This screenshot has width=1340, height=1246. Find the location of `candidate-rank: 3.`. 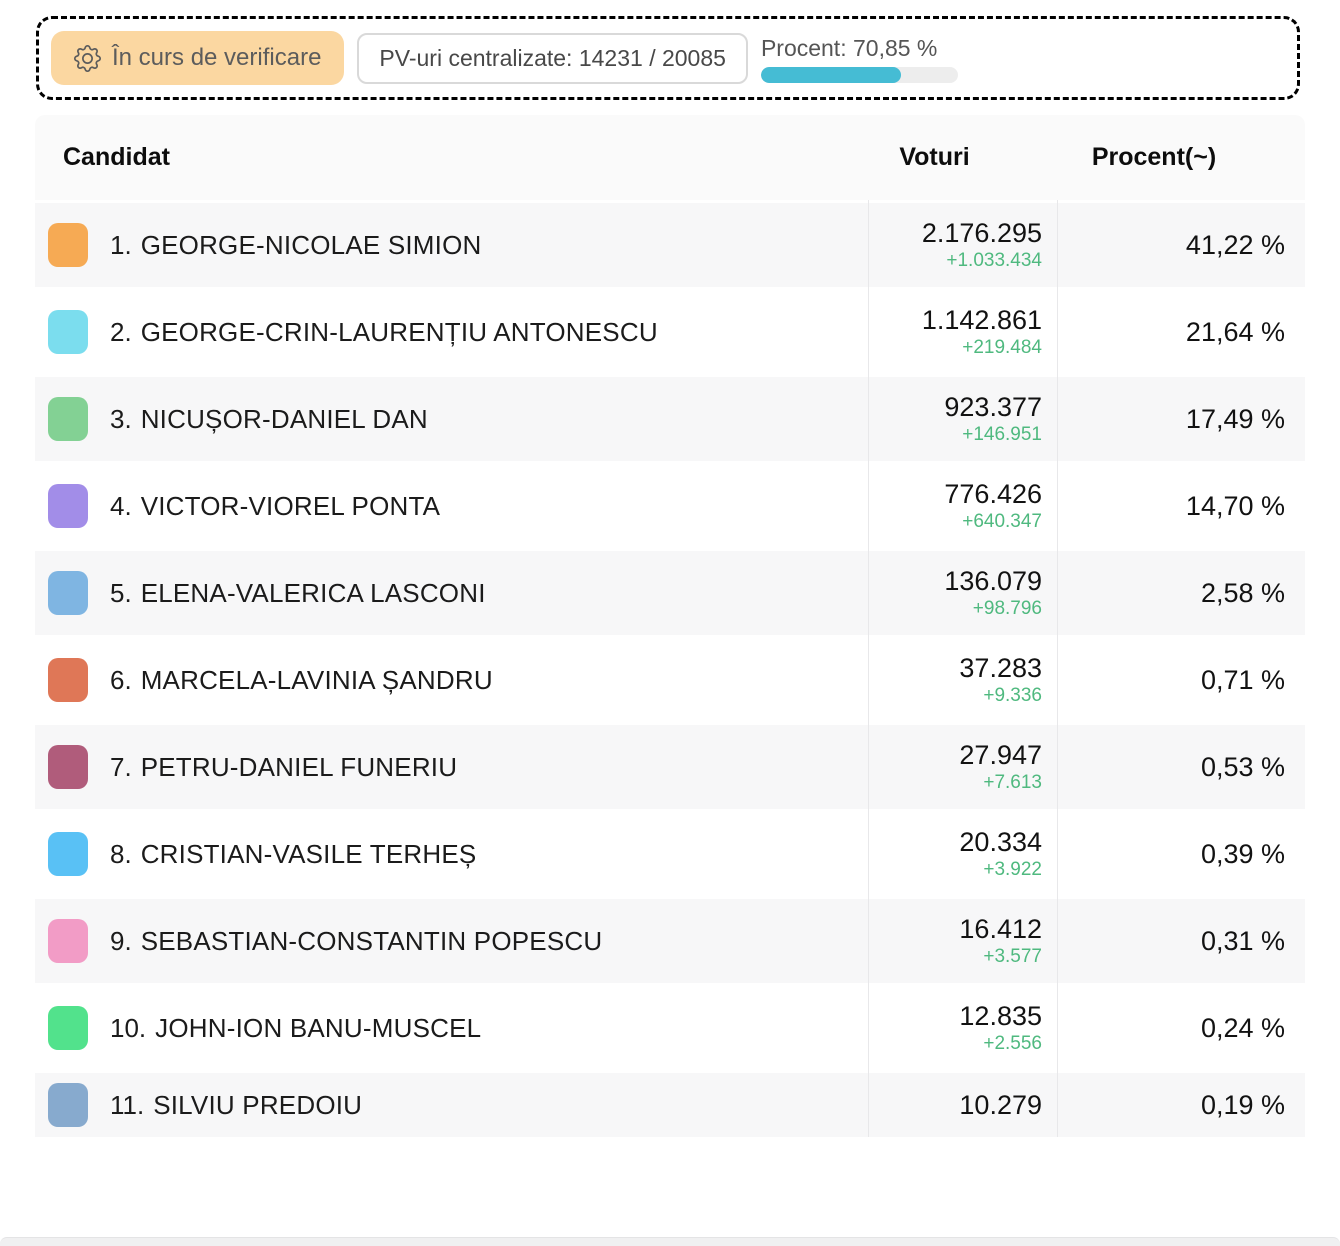

candidate-rank: 3. is located at coordinates (121, 418).